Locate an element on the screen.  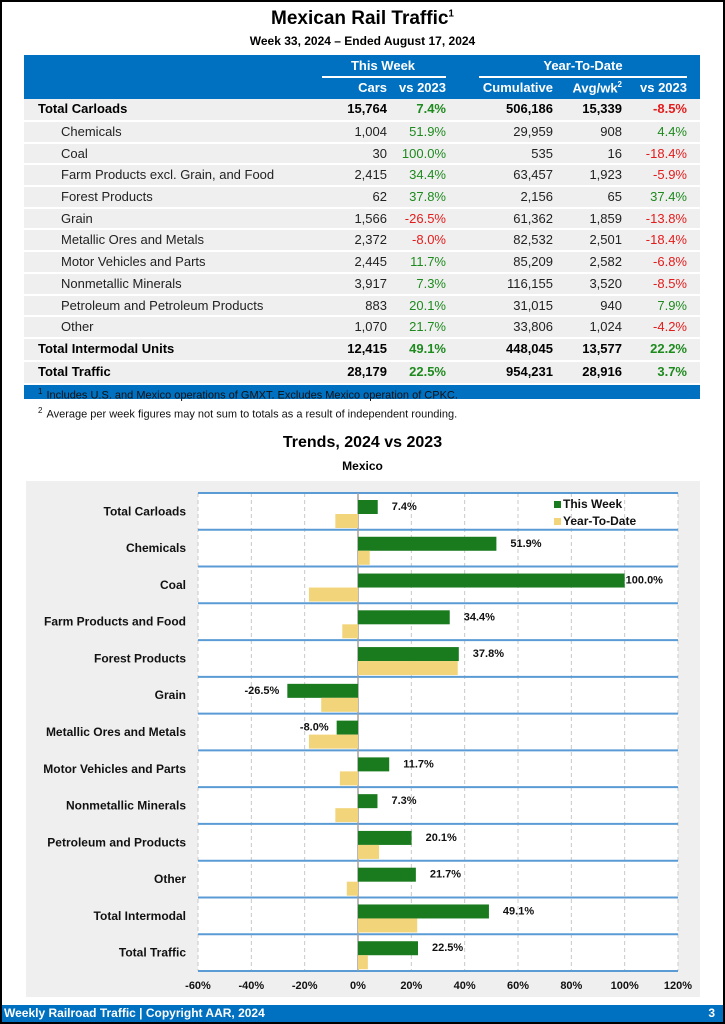
col-header-avgwk: Avg/wk2 is located at coordinates (597, 87).